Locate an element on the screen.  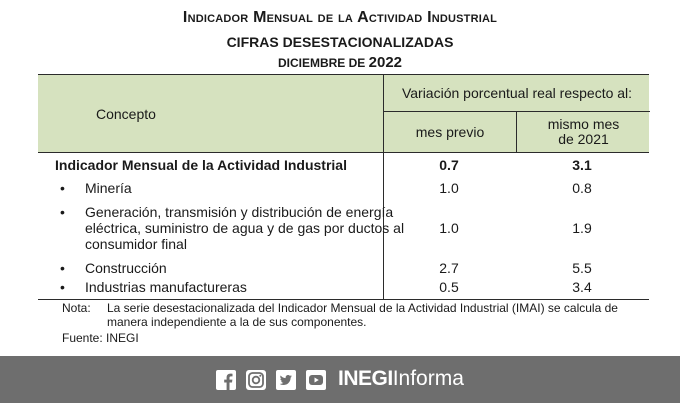
youtube-icon is located at coordinates (316, 380).